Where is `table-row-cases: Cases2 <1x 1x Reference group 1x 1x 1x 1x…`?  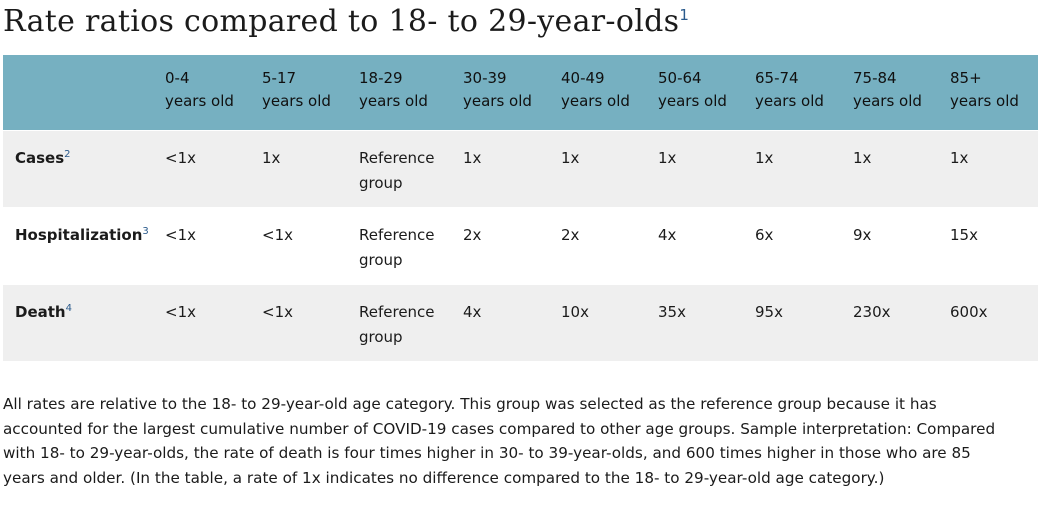
table-row-cases: Cases2 <1x 1x Reference group 1x 1x 1x 1x… is located at coordinates (520, 168).